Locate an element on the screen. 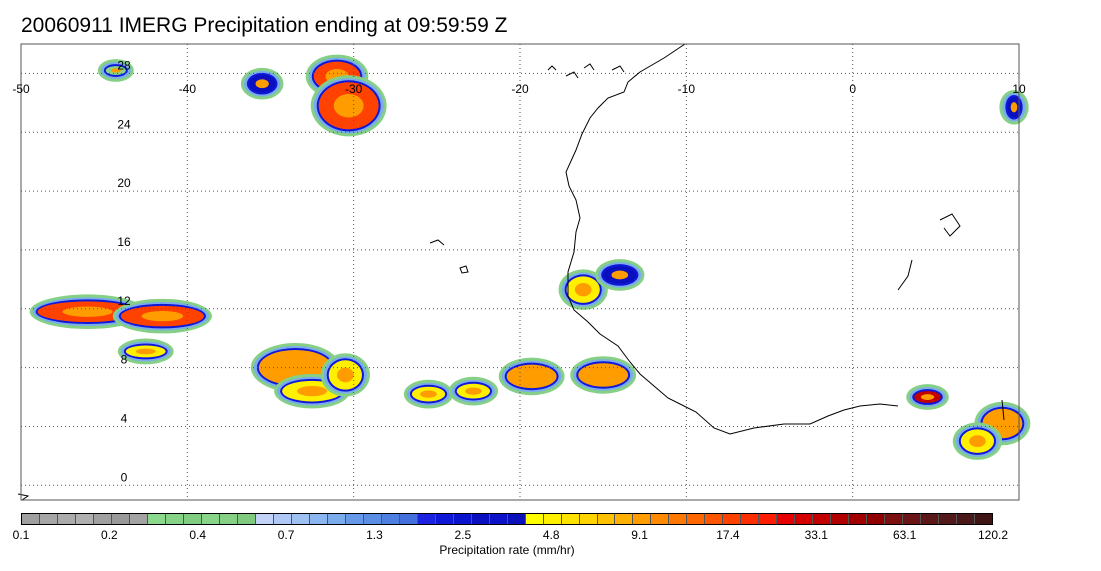 Image resolution: width=1101 pixels, height=571 pixels. colorbar-tick-label: 63.1 is located at coordinates (904, 535).